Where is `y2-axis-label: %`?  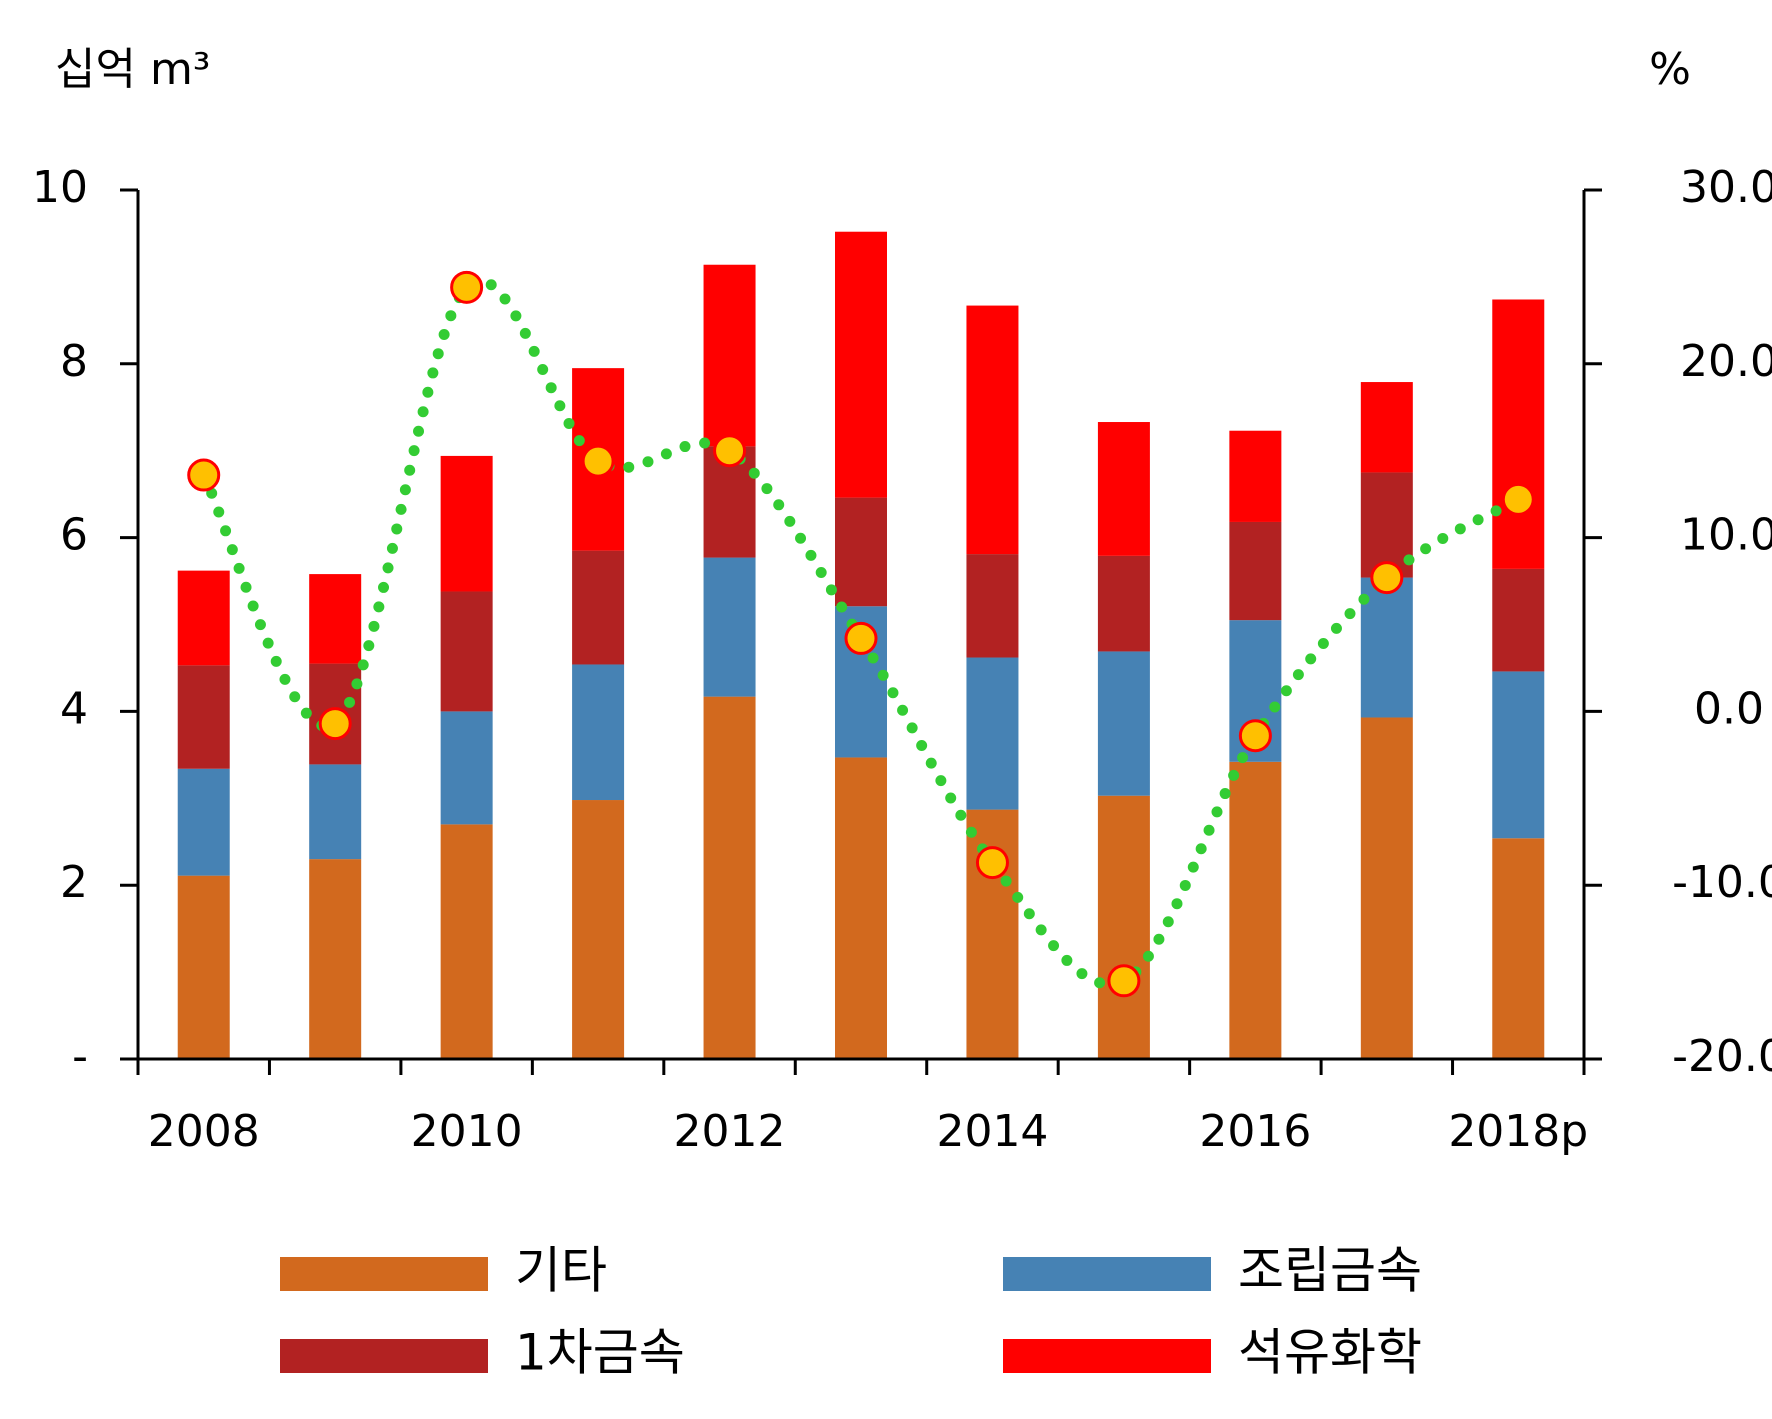
y2-axis-label: % is located at coordinates (1670, 69).